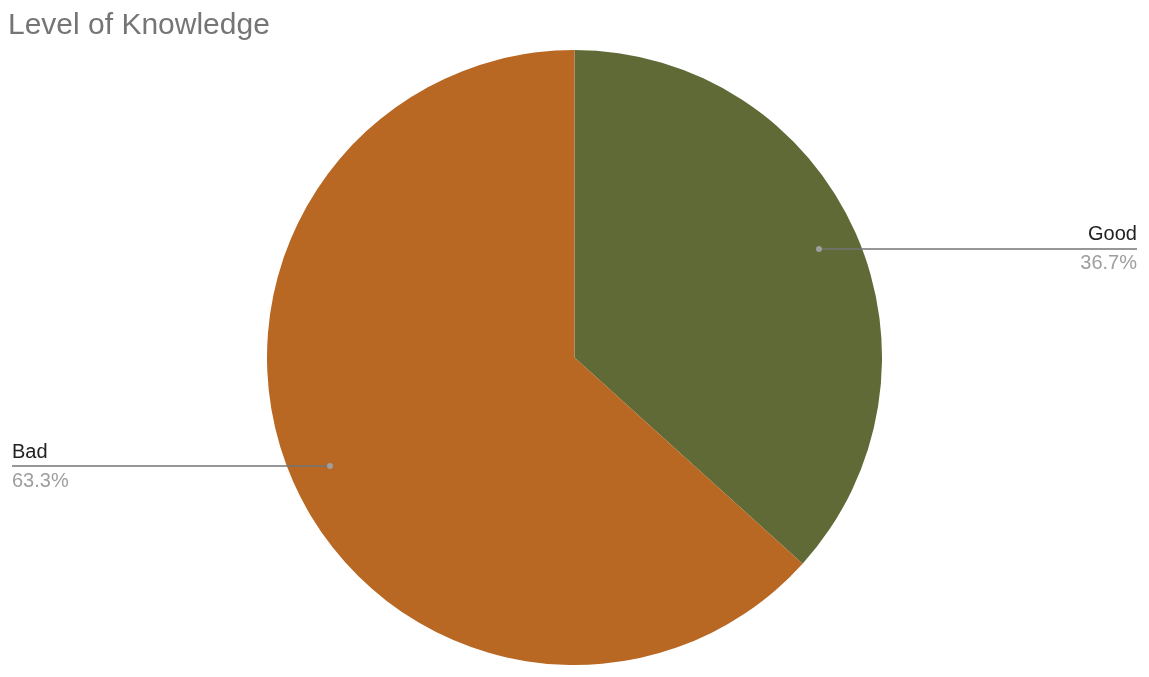 The image size is (1149, 677). I want to click on slice-label: Good, so click(1112, 233).